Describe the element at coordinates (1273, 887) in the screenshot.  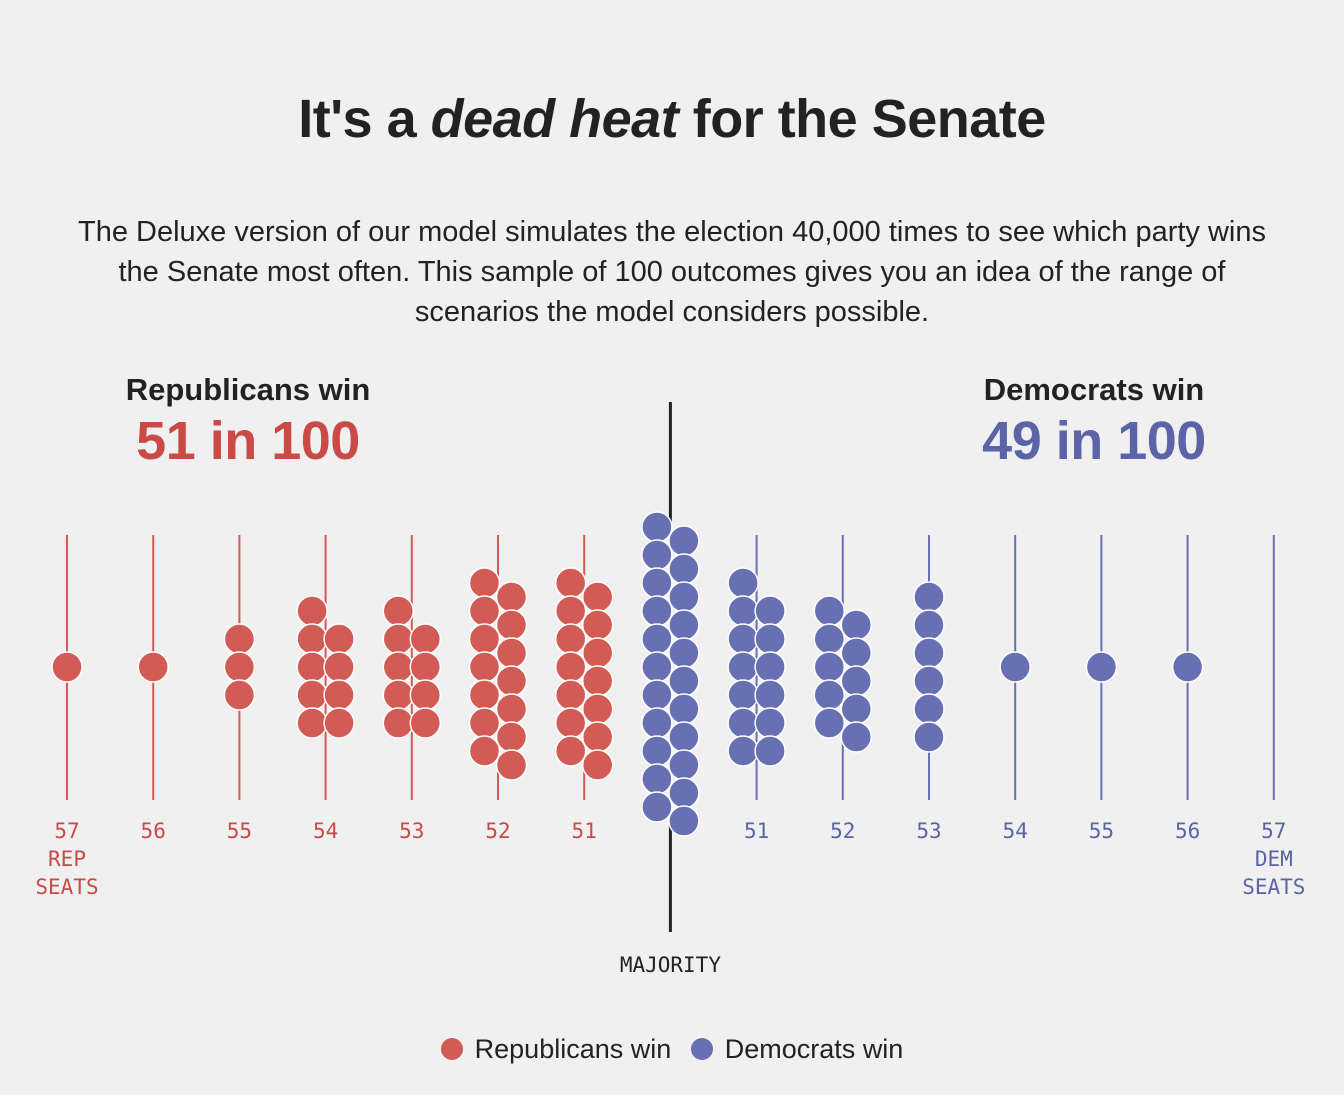
I see `dem-axis-suffix: SEATS` at that location.